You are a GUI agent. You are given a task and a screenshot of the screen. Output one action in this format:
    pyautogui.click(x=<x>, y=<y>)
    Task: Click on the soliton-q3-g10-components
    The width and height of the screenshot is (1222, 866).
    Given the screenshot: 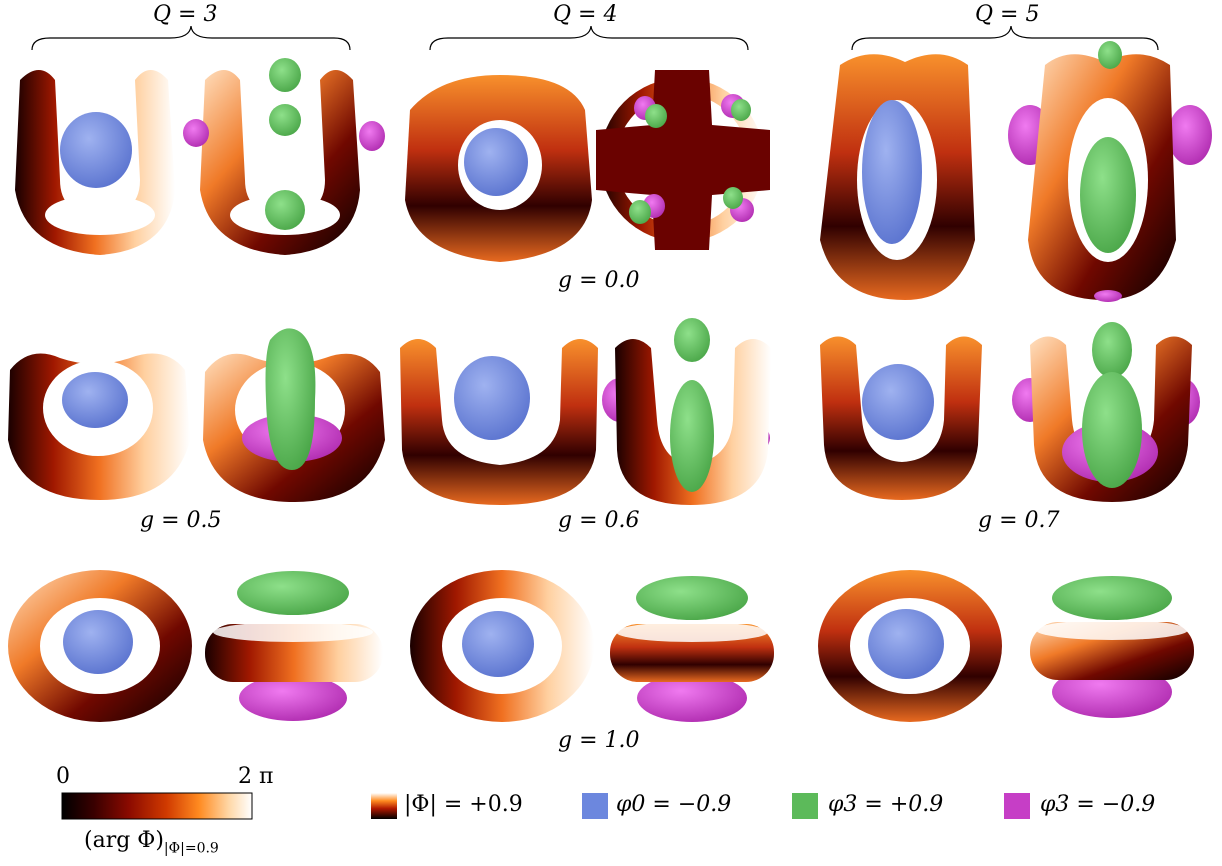 What is the action you would take?
    pyautogui.click(x=294, y=646)
    